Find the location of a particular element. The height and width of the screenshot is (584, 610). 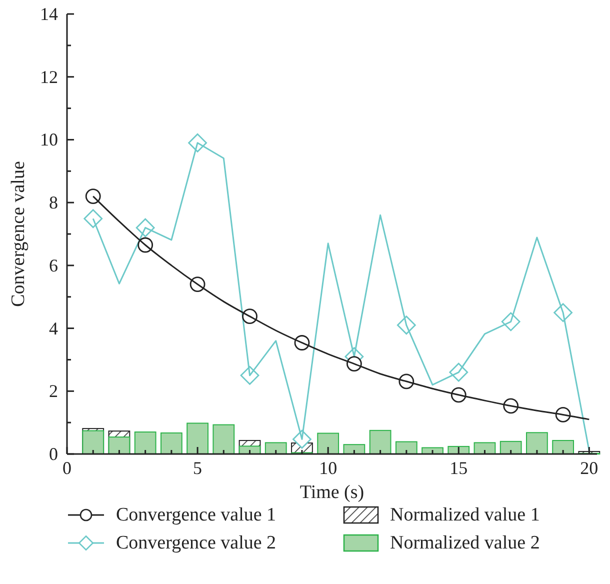

legend-label: Convergence value 1 is located at coordinates (196, 515).